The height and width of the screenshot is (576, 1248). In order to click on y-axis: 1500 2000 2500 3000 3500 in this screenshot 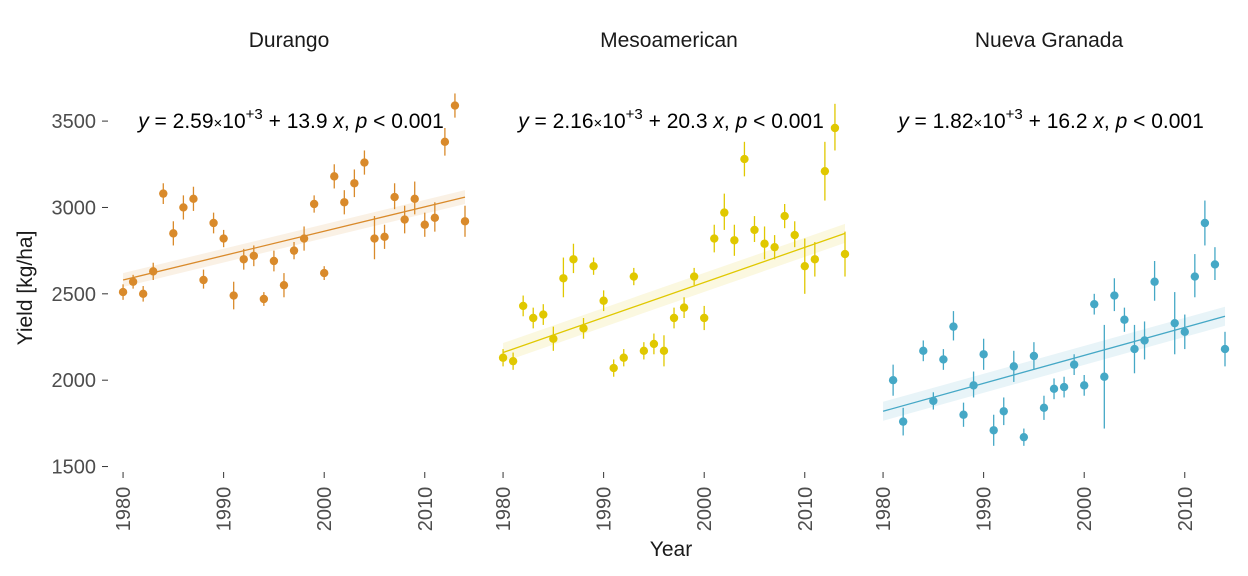, I will do `click(80, 295)`.